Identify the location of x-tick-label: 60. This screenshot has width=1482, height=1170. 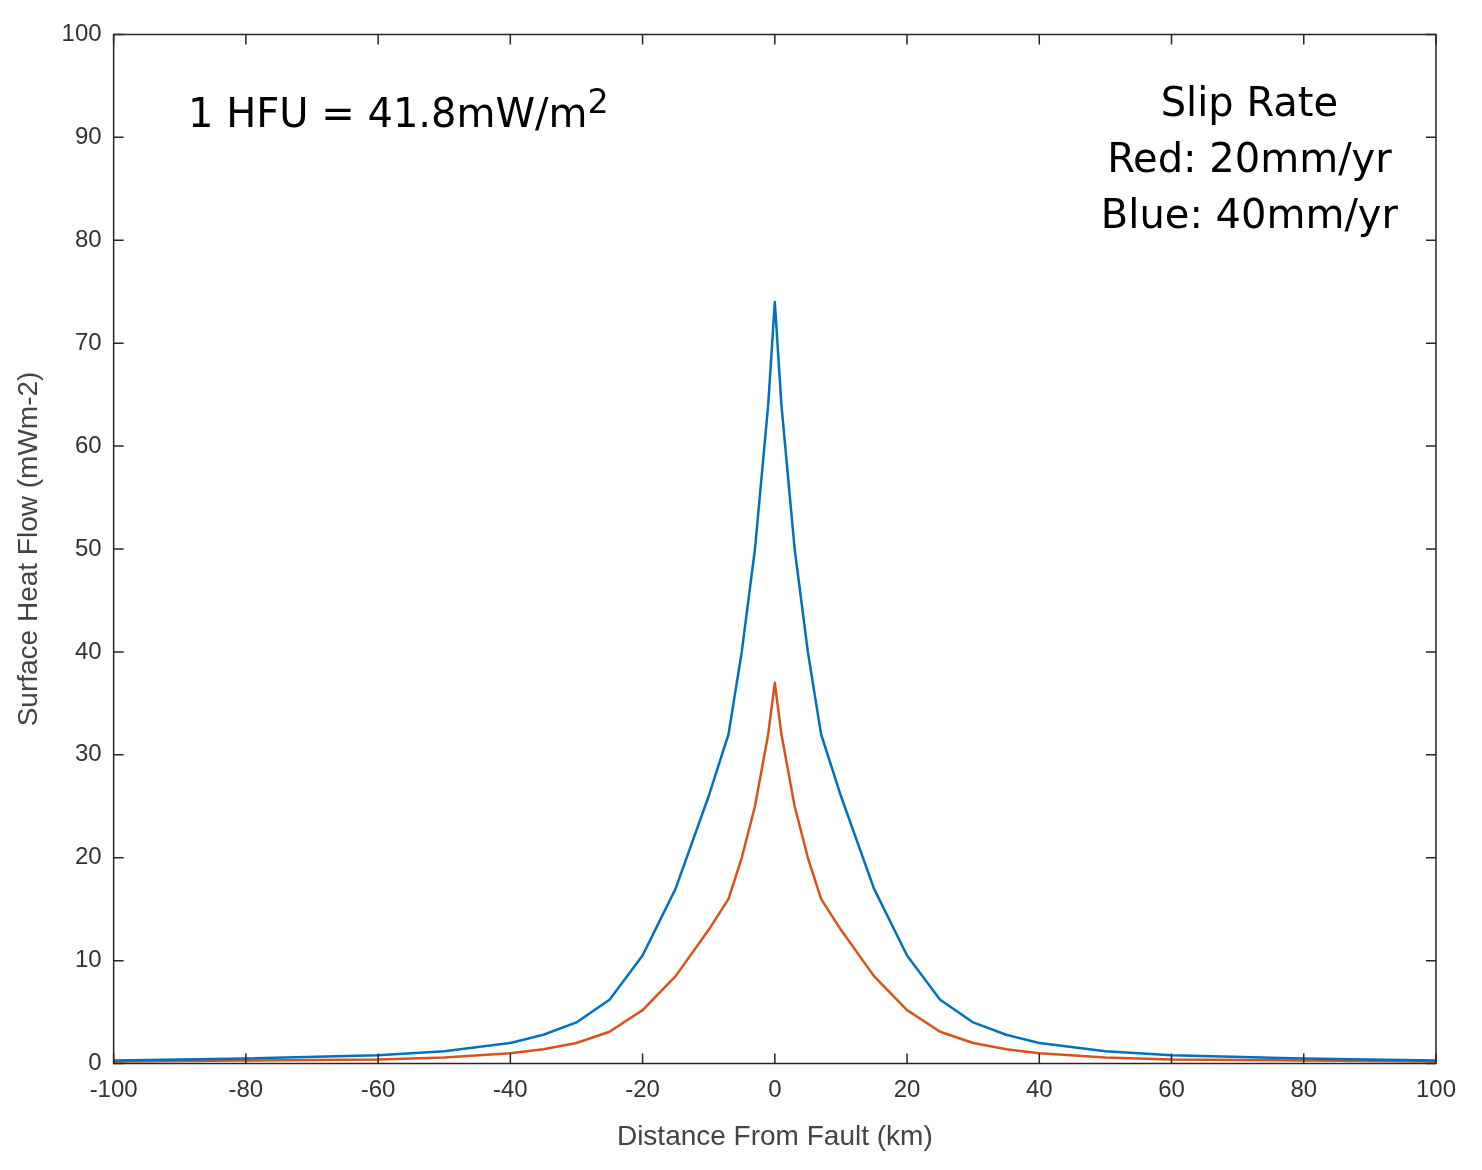
(1171, 1088).